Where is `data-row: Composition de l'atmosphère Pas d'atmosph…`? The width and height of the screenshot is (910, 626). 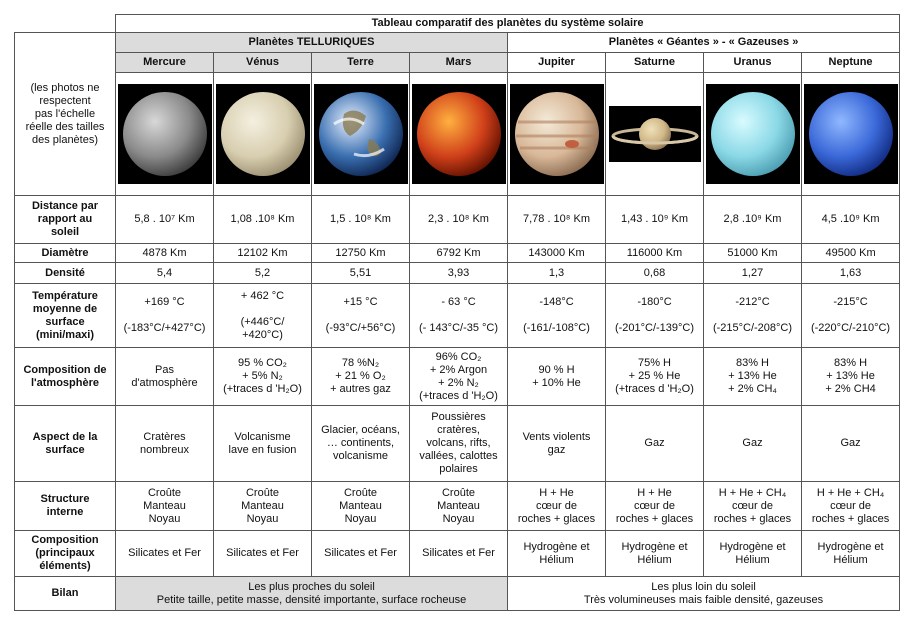
data-row: Composition de l'atmosphère Pas d'atmosph… is located at coordinates (457, 376).